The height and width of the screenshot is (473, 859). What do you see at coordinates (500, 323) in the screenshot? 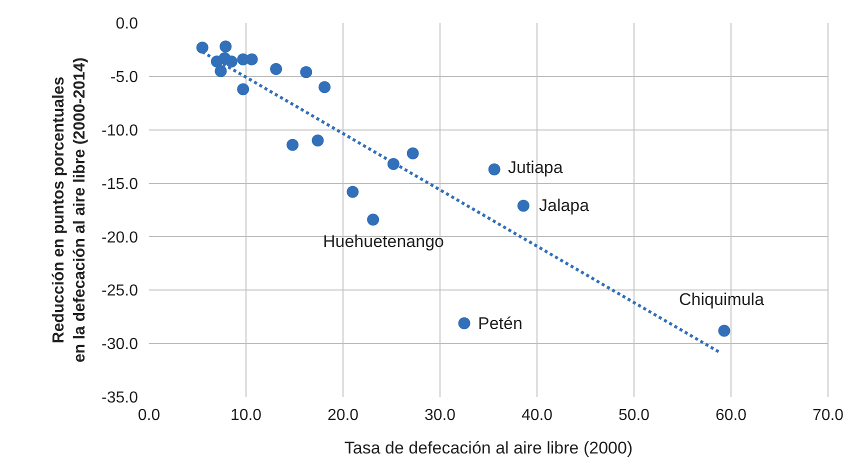
I see `annotation: Petén` at bounding box center [500, 323].